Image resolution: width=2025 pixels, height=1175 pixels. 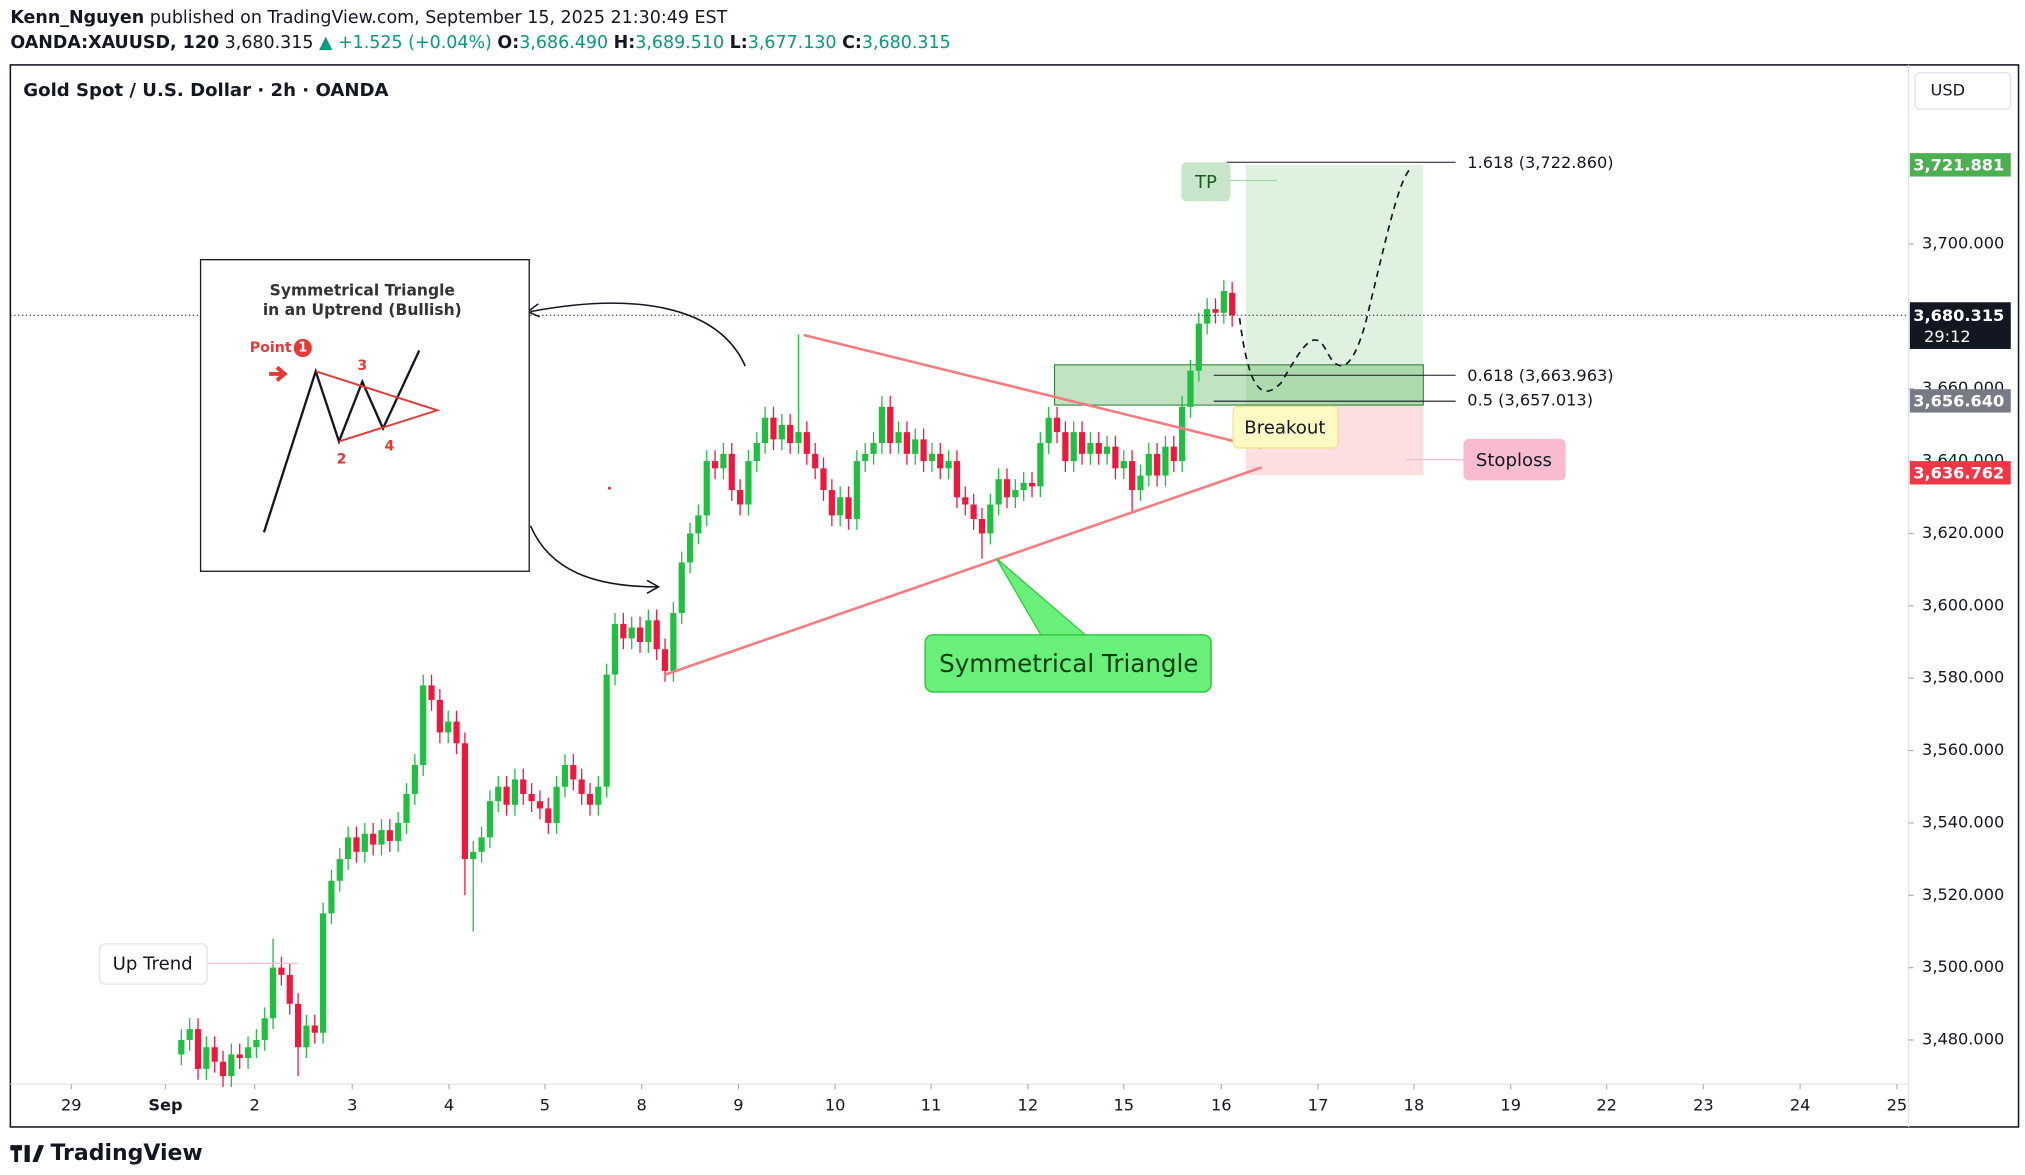 I want to click on zones, so click(x=1255, y=318).